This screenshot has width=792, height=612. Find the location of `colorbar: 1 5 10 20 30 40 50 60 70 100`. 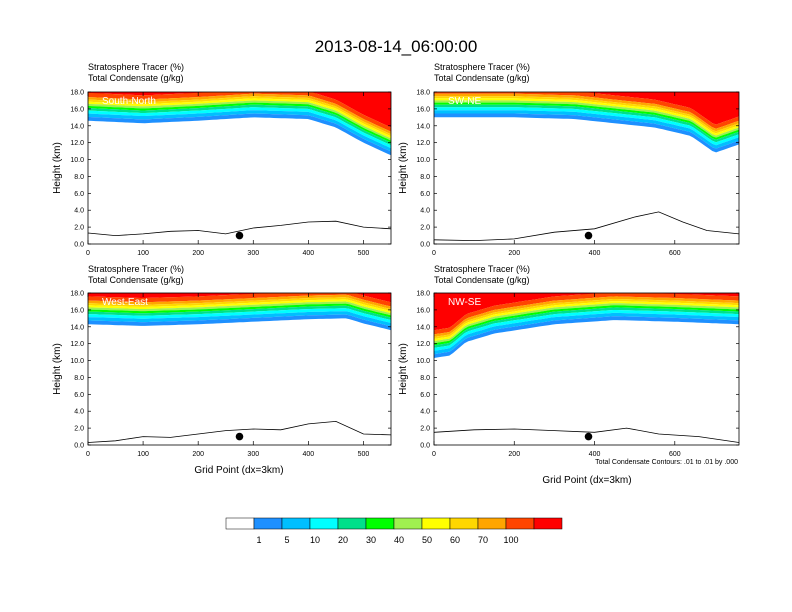

colorbar: 1 5 10 20 30 40 50 60 70 100 is located at coordinates (394, 531).